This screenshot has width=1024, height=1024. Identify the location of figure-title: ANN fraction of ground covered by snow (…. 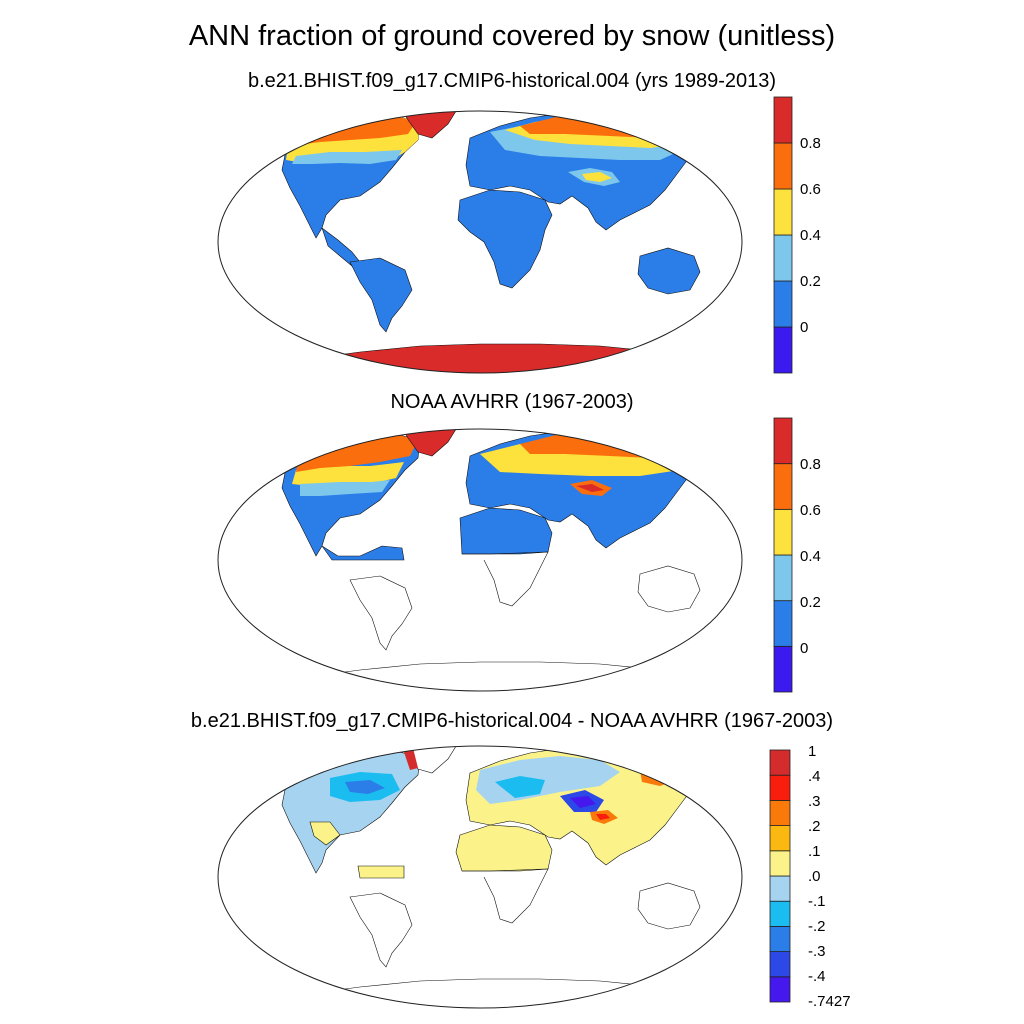
(512, 36).